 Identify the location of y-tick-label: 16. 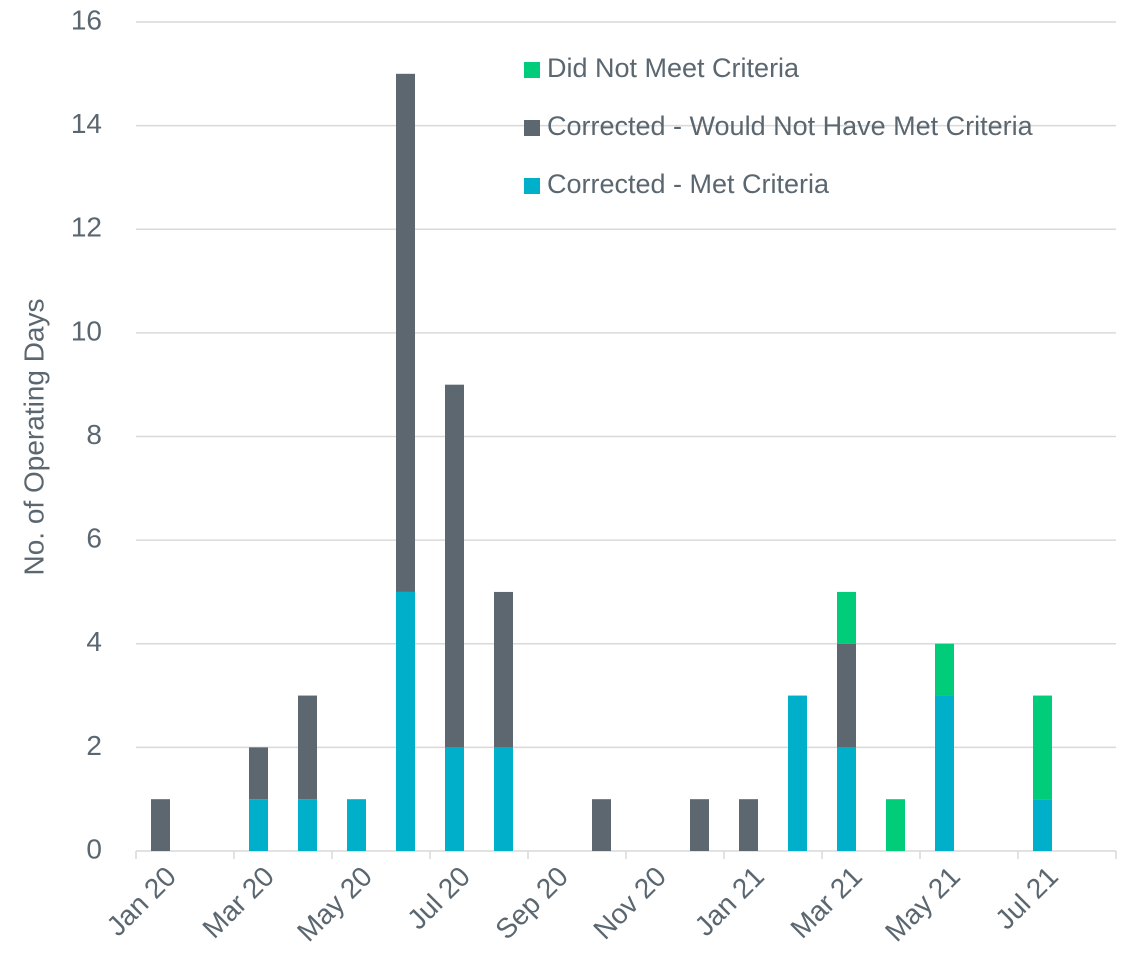
(86, 19).